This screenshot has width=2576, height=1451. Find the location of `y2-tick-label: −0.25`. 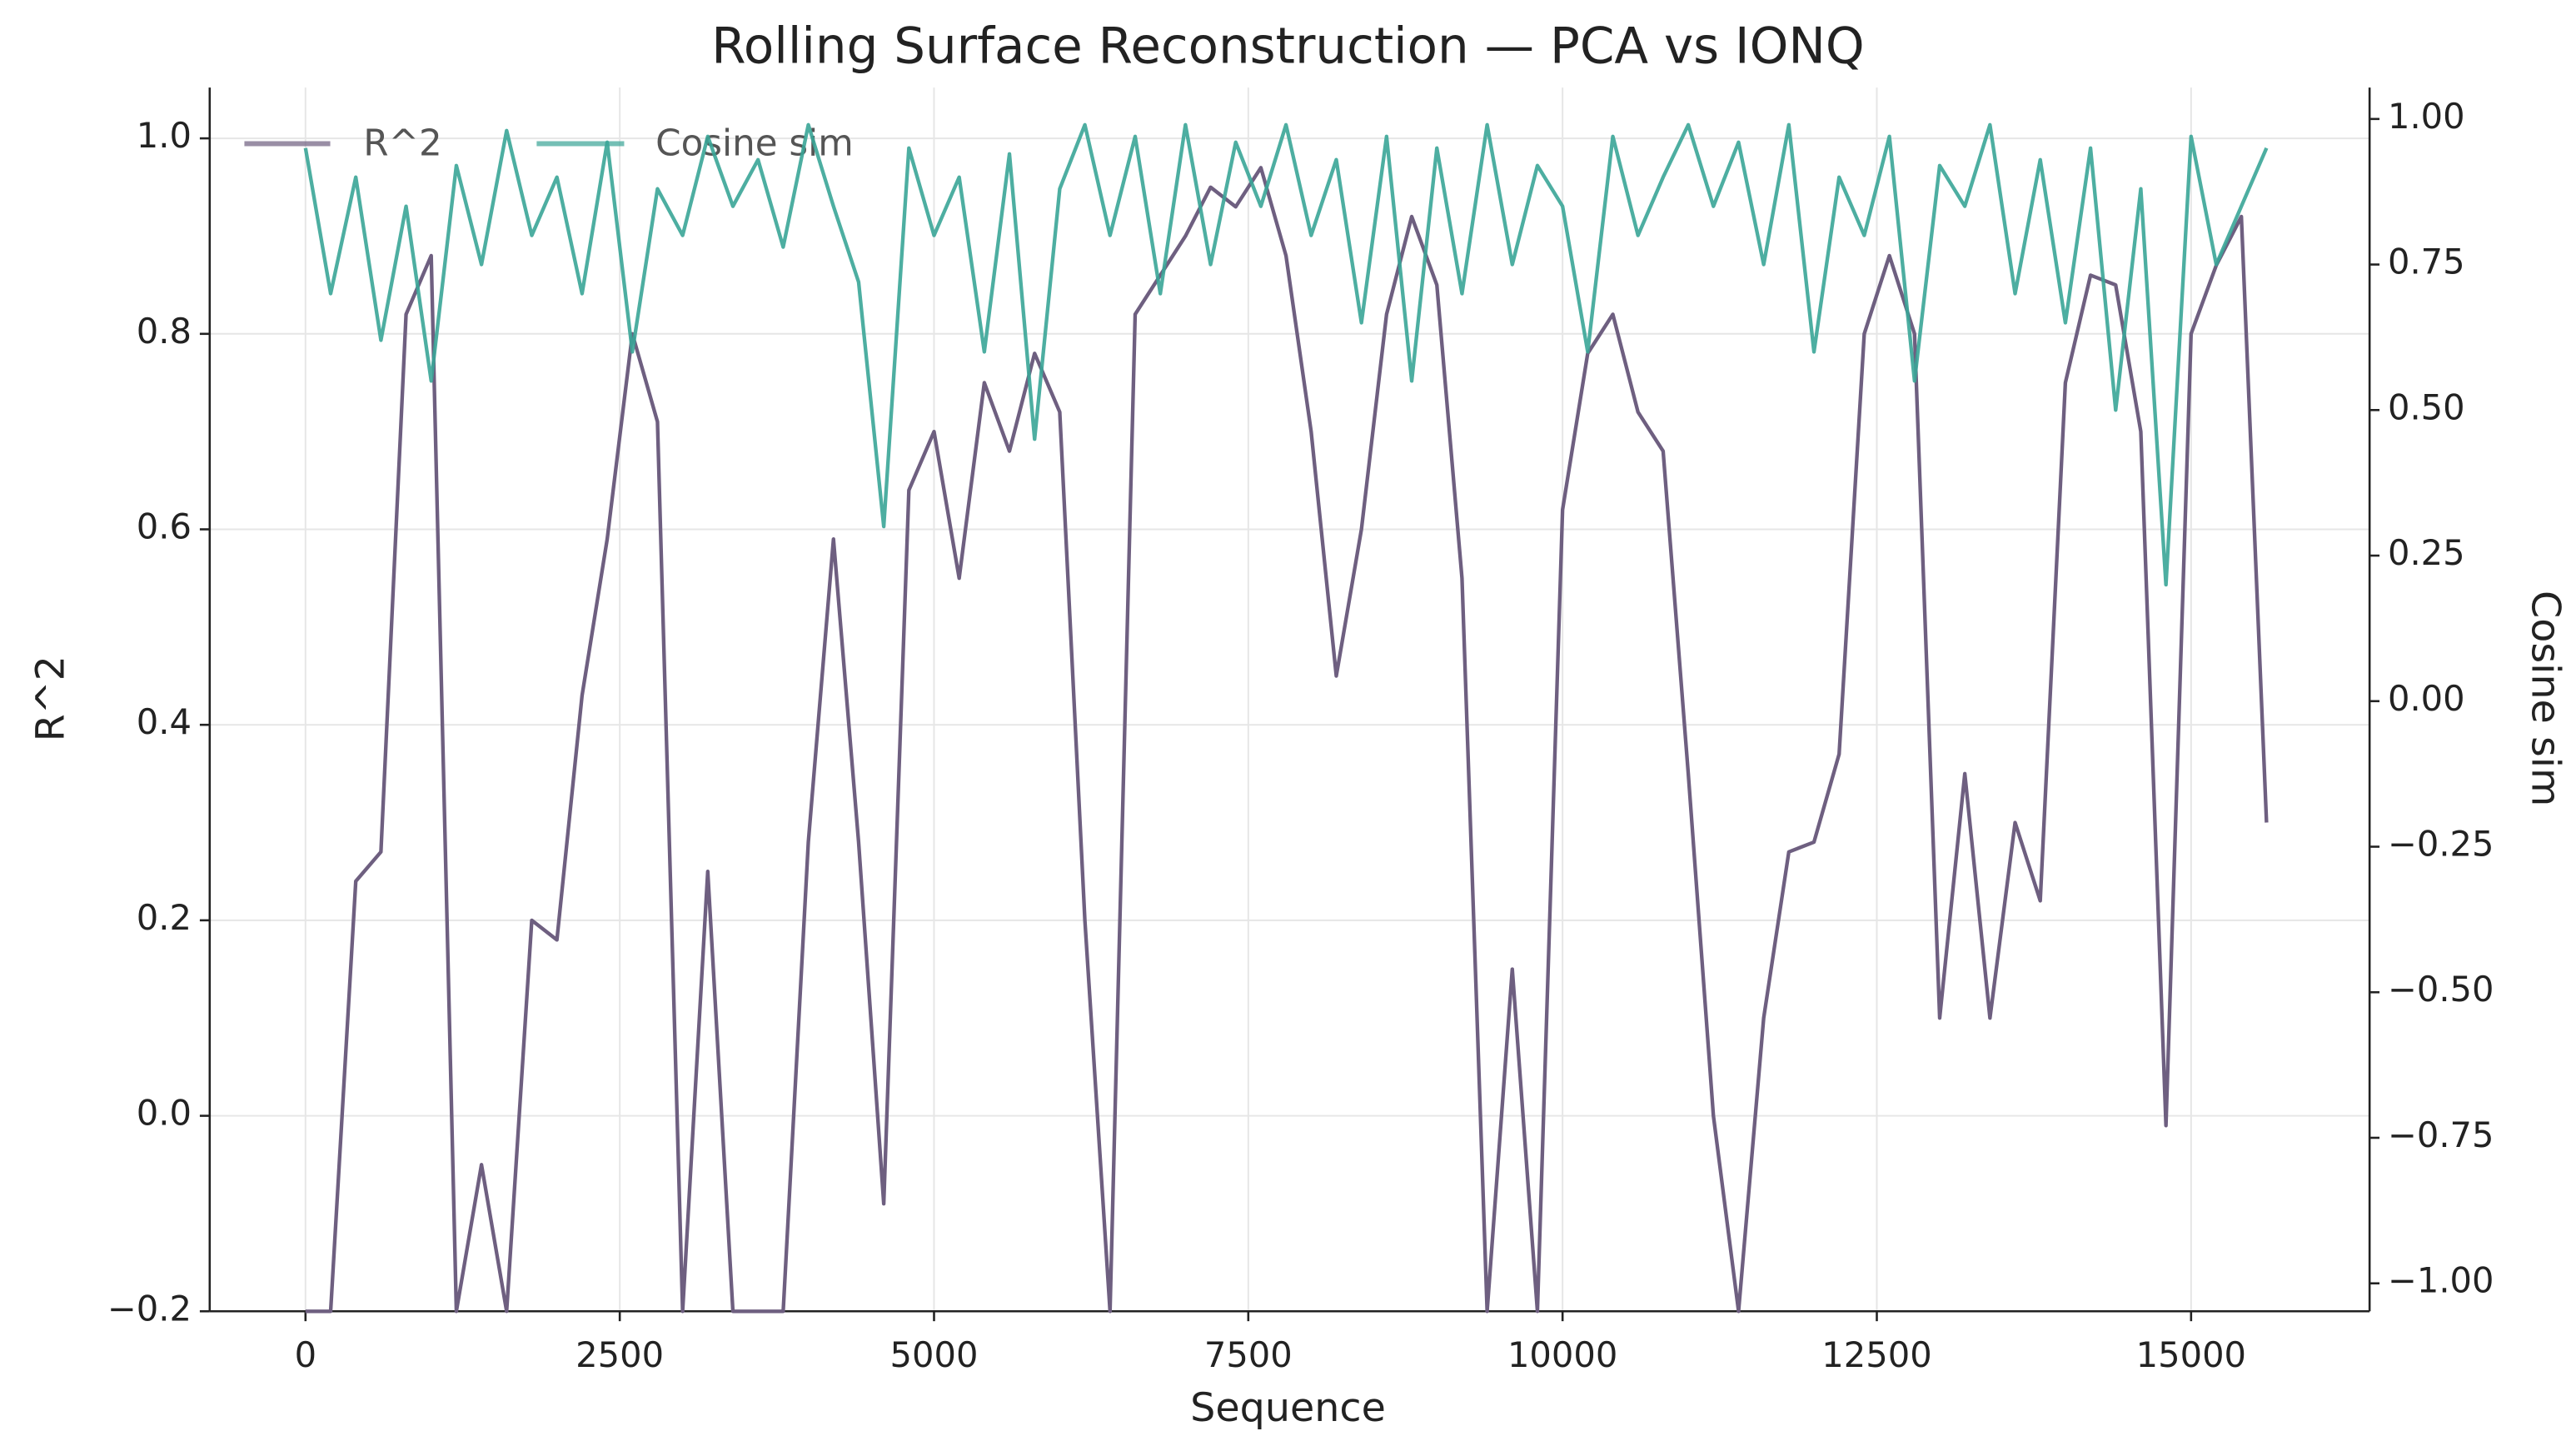

y2-tick-label: −0.25 is located at coordinates (2441, 844).